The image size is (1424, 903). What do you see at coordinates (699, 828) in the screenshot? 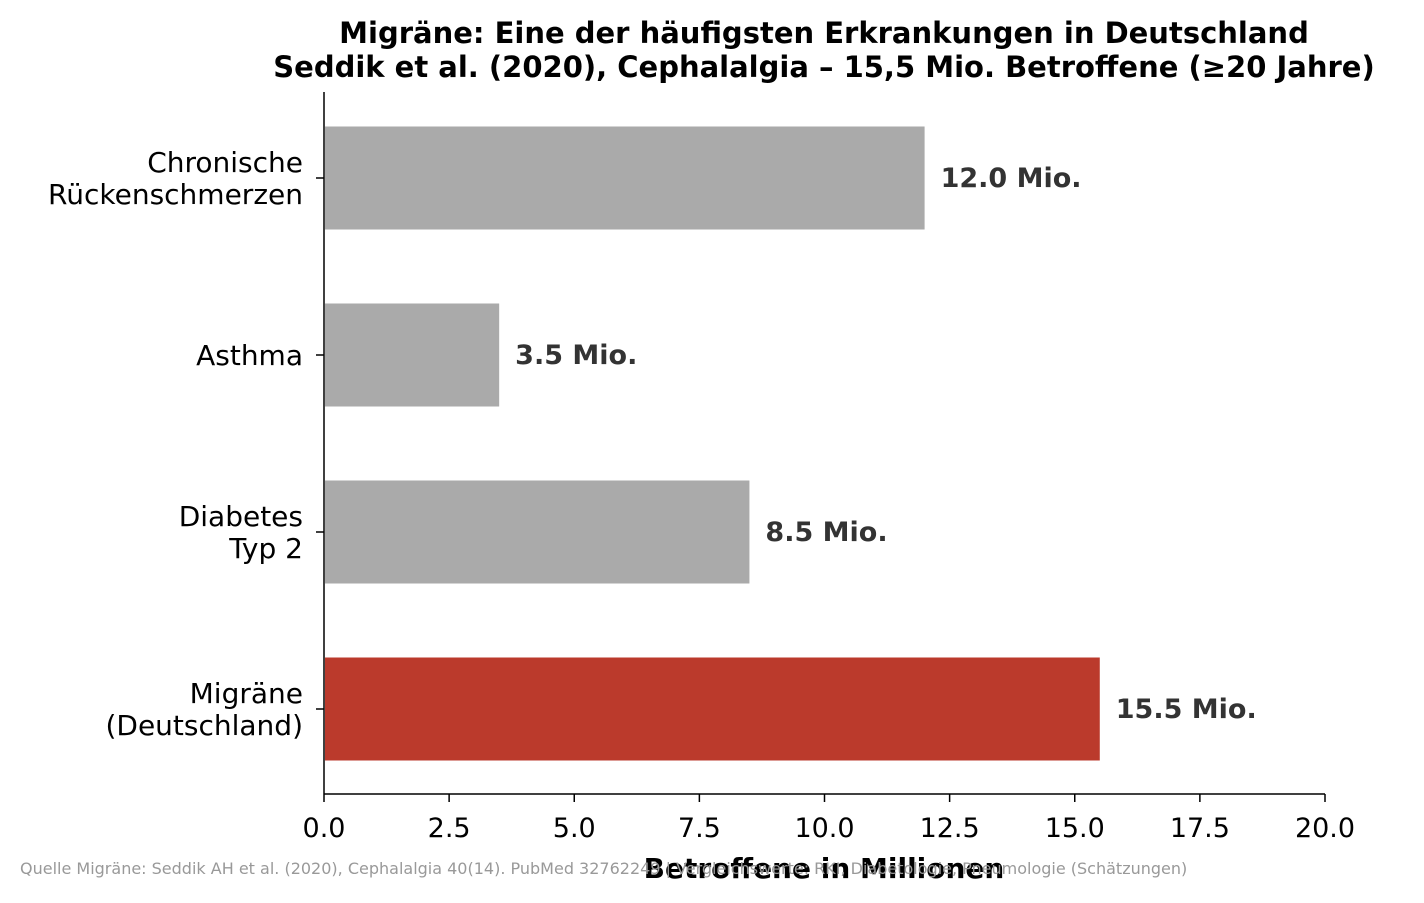
I see `x-tick-label: 7.5` at bounding box center [699, 828].